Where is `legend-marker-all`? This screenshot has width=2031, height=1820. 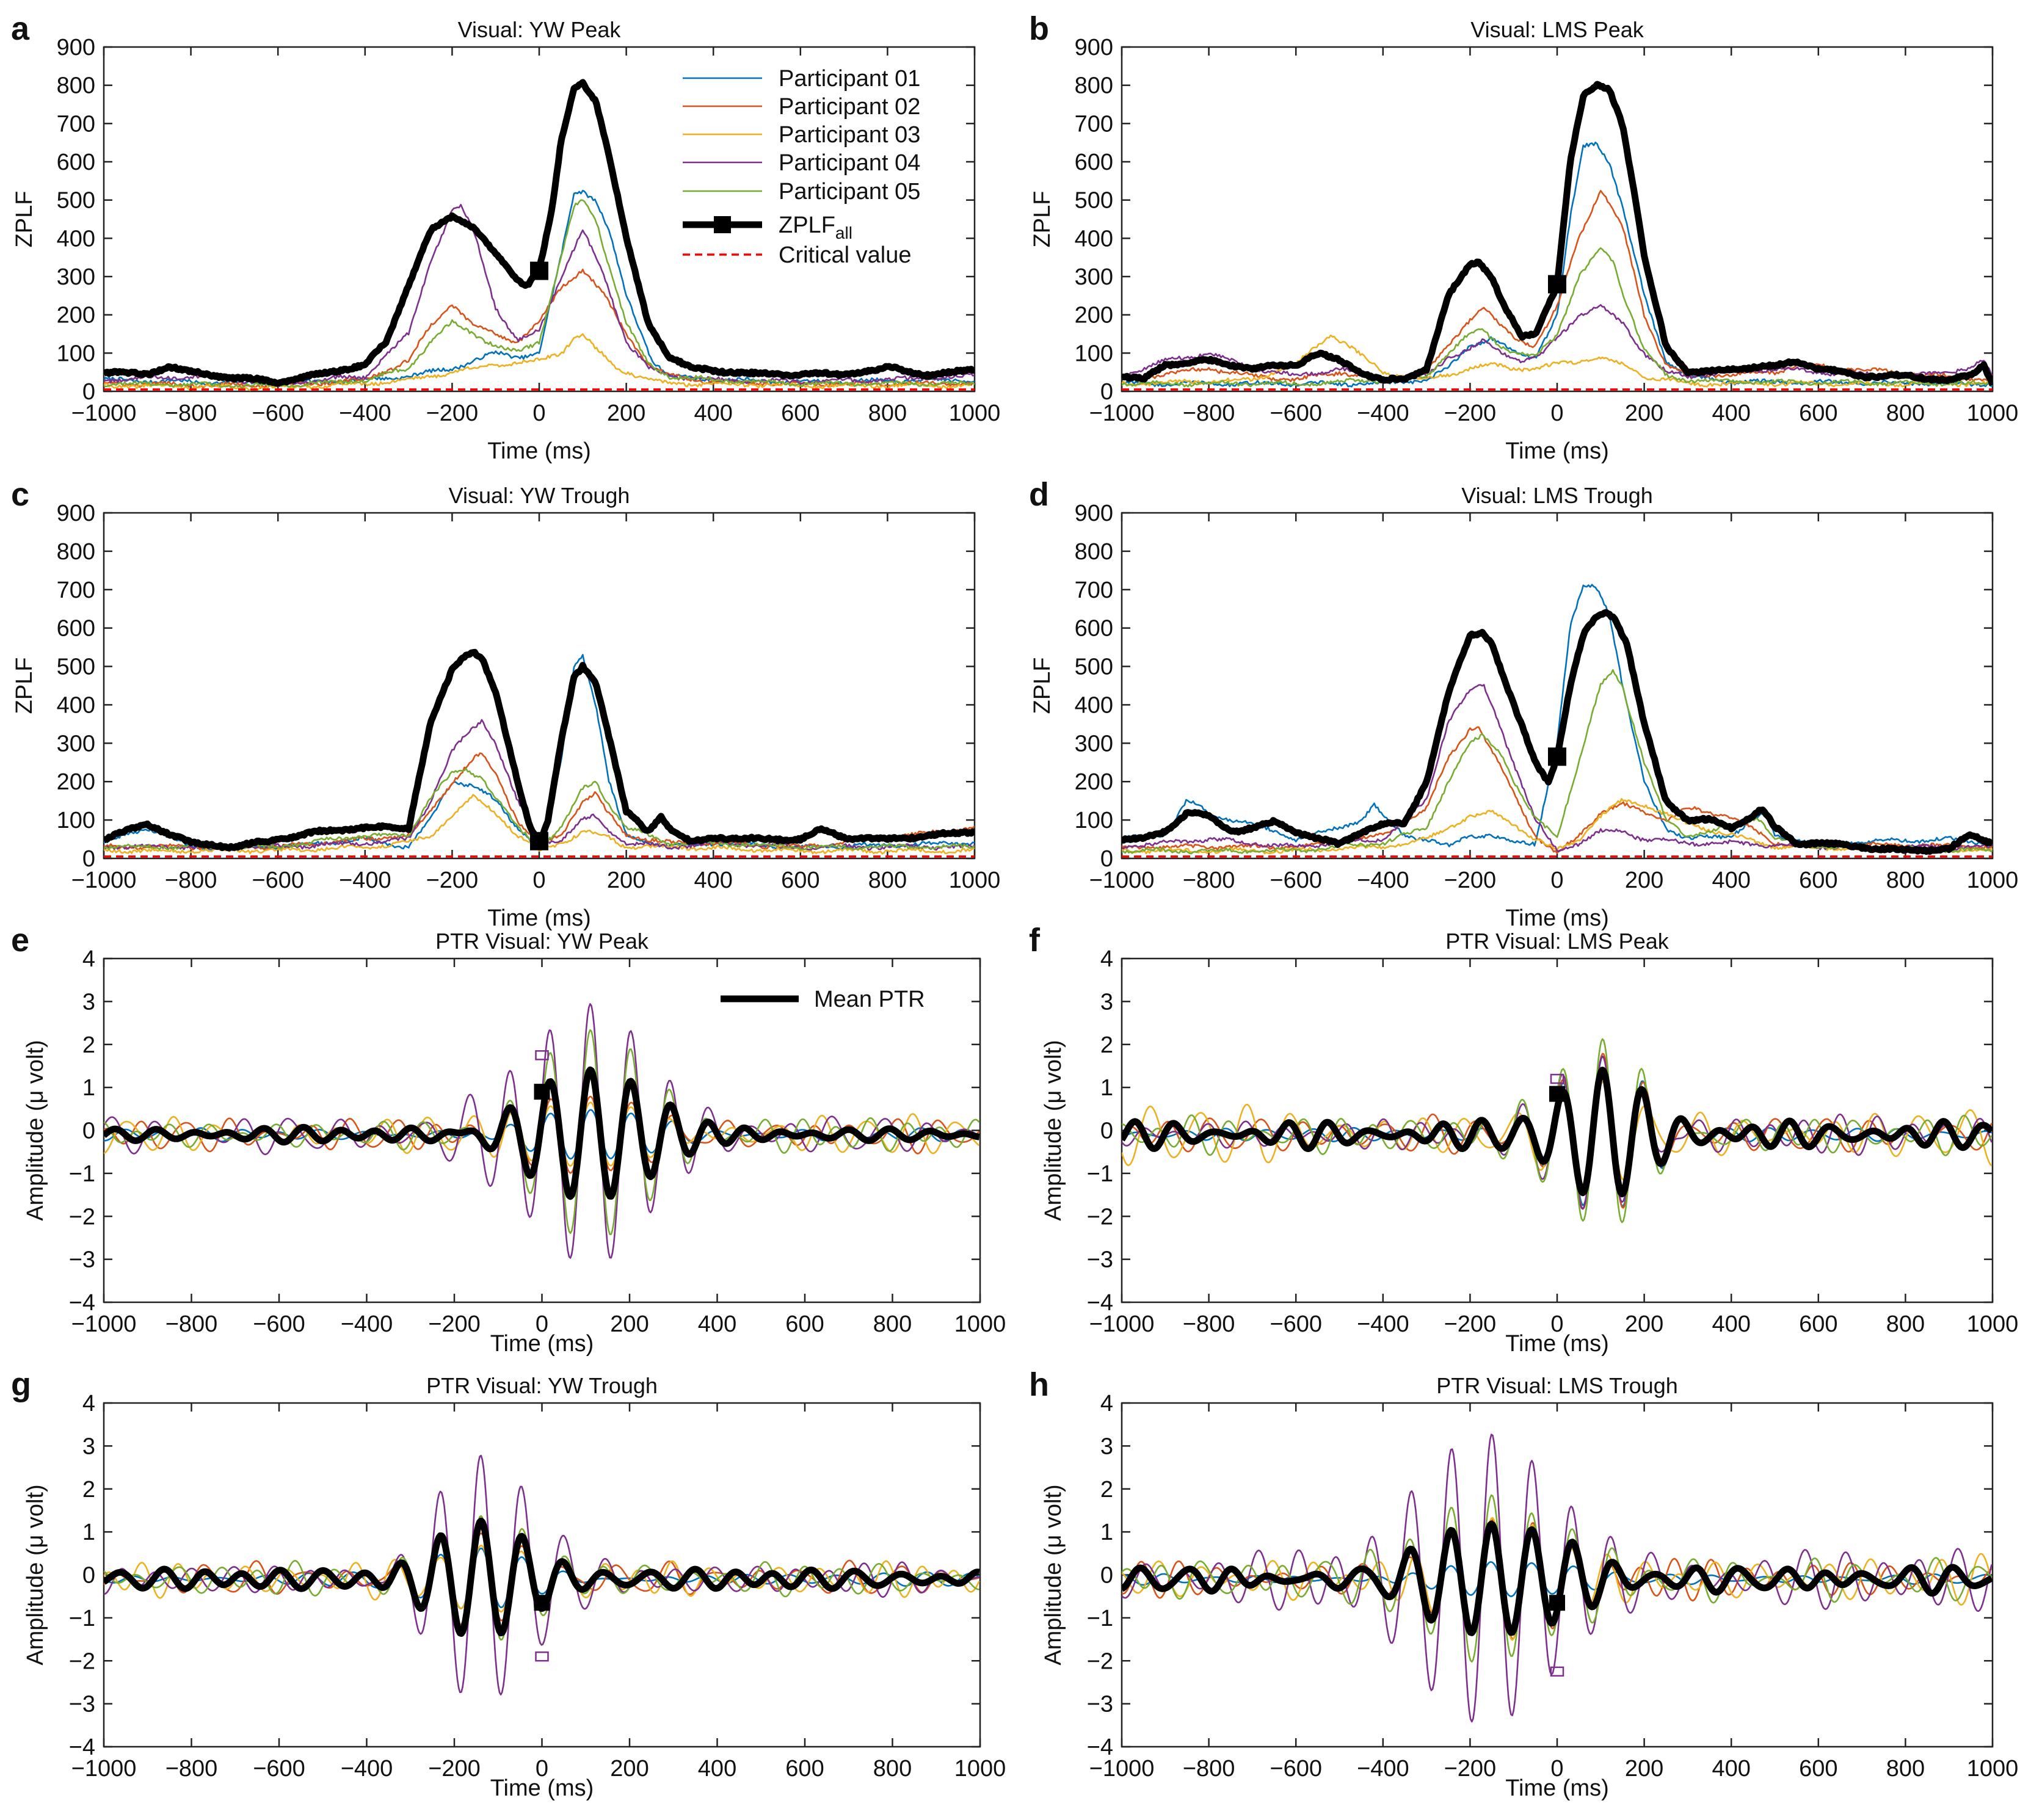
legend-marker-all is located at coordinates (722, 224).